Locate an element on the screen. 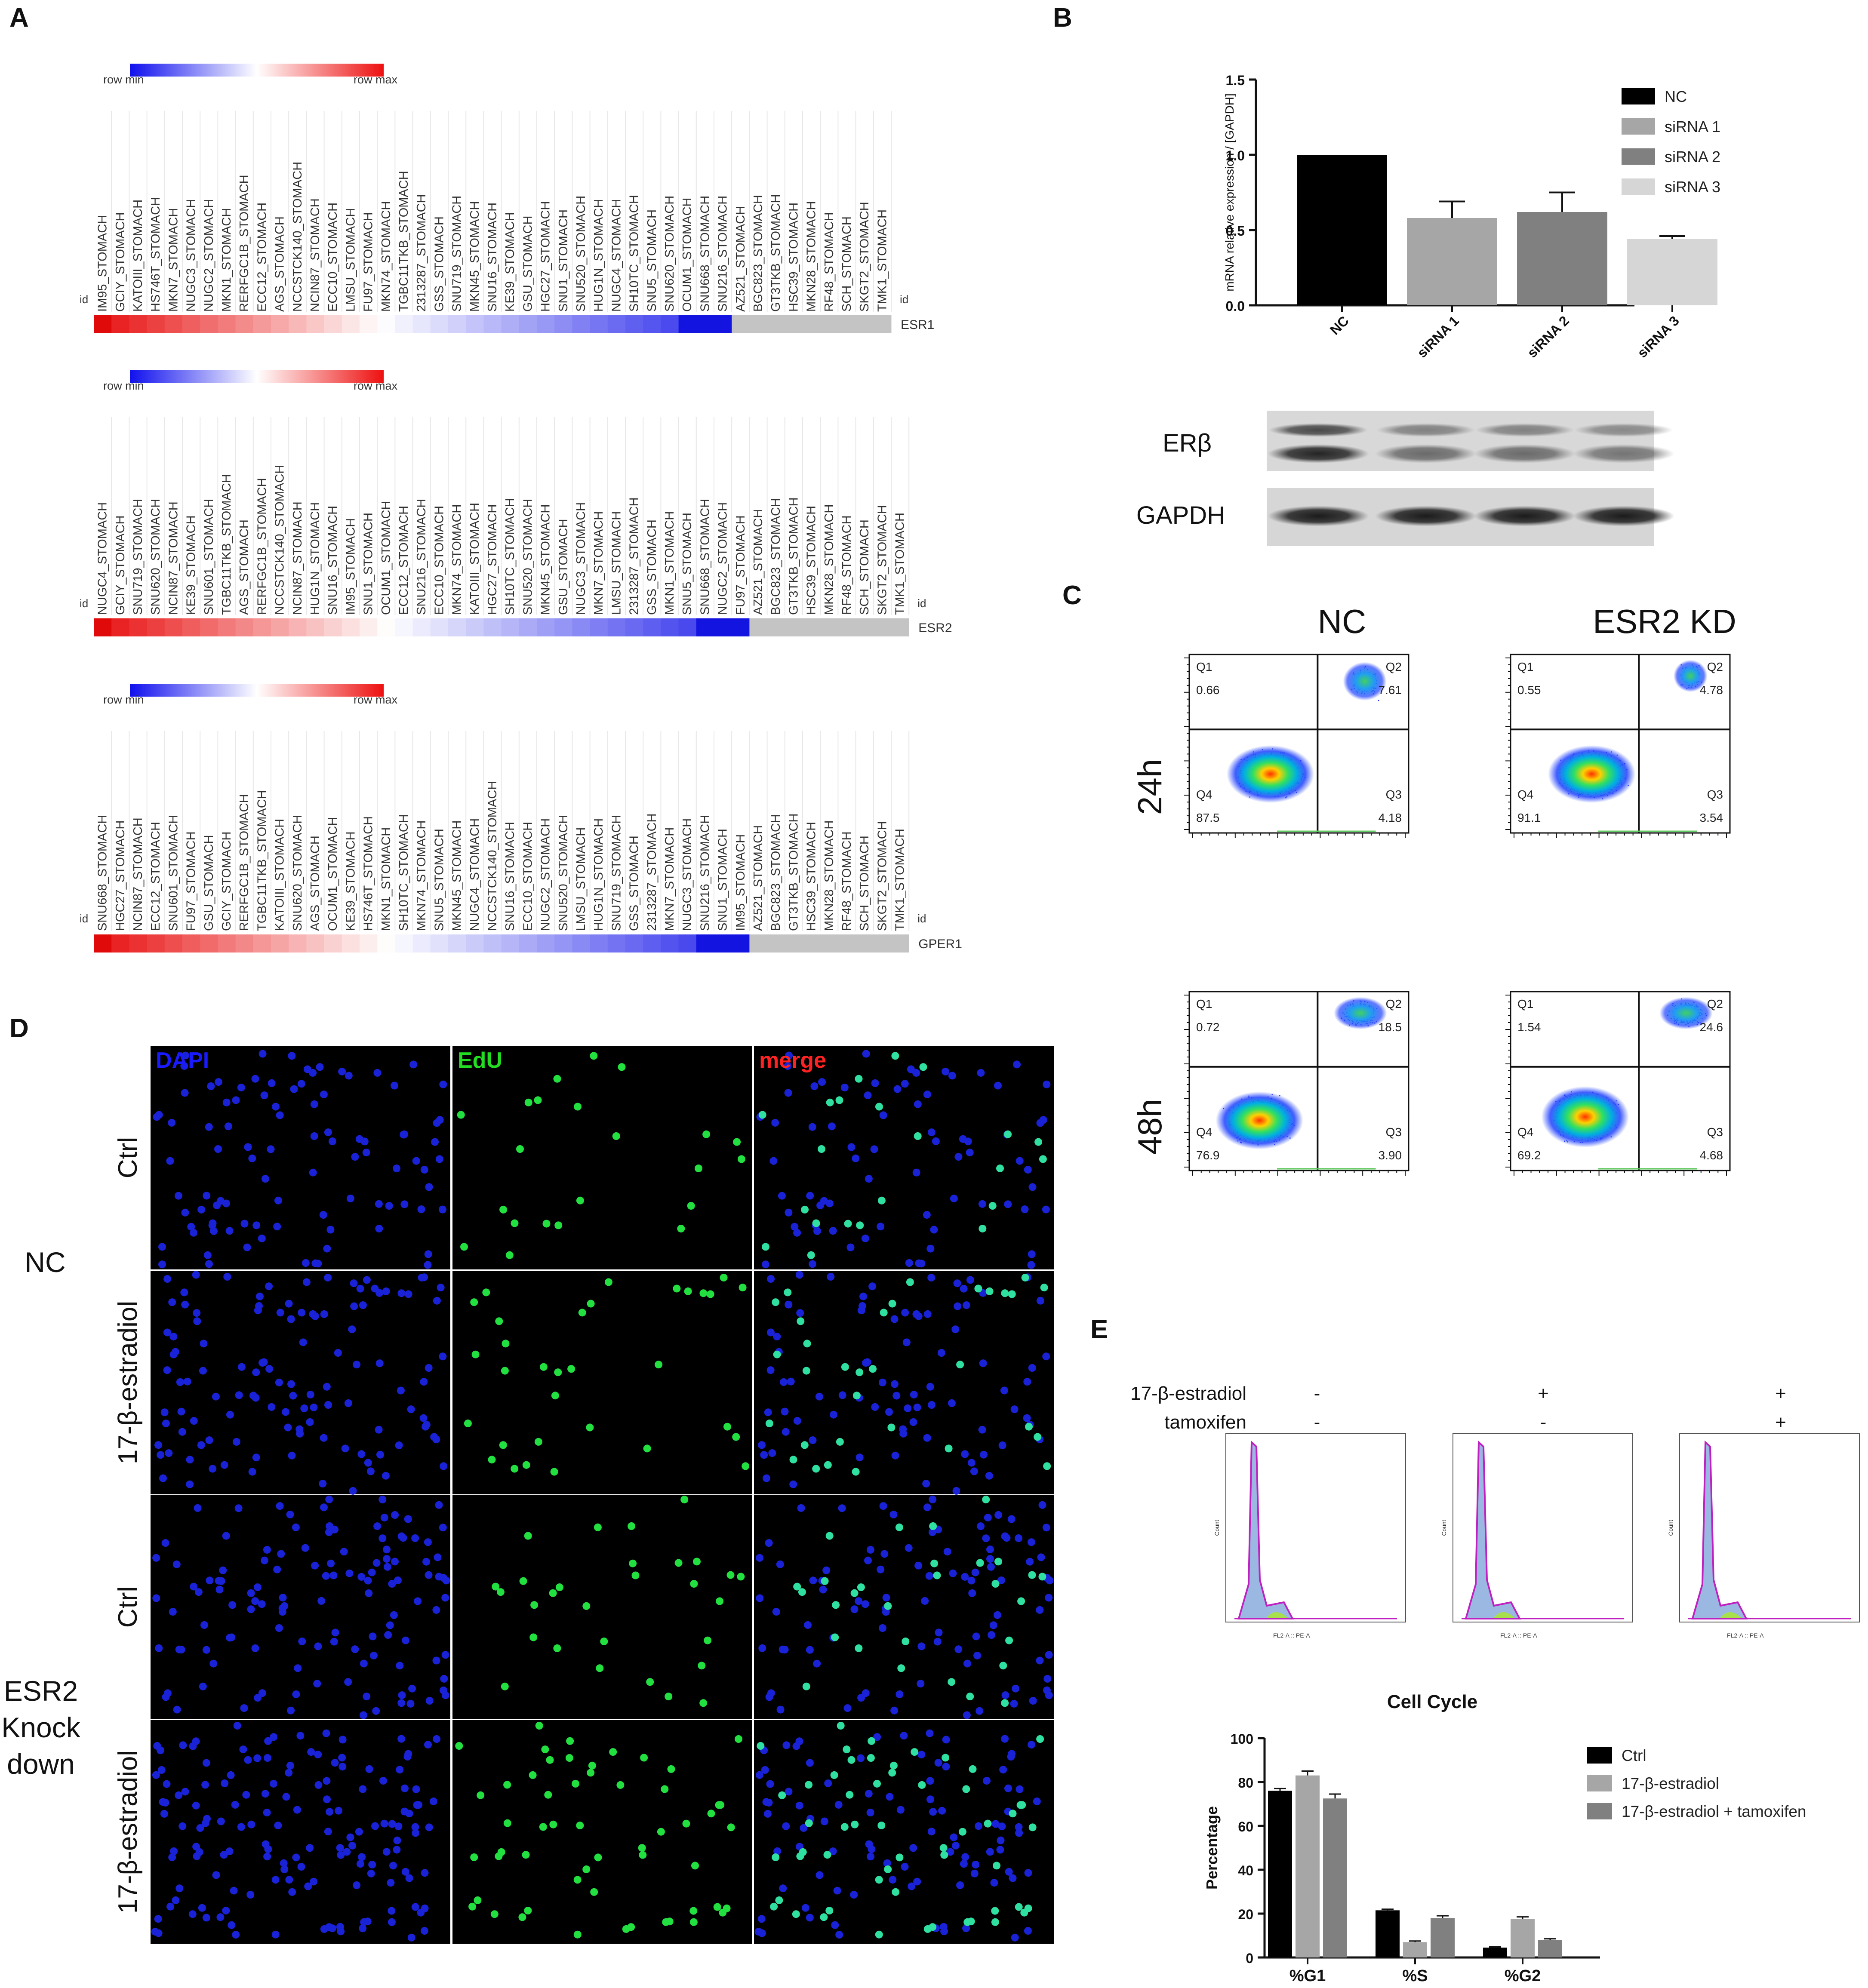 This screenshot has height=1988, width=1868. micrograph-background is located at coordinates (904, 1382).